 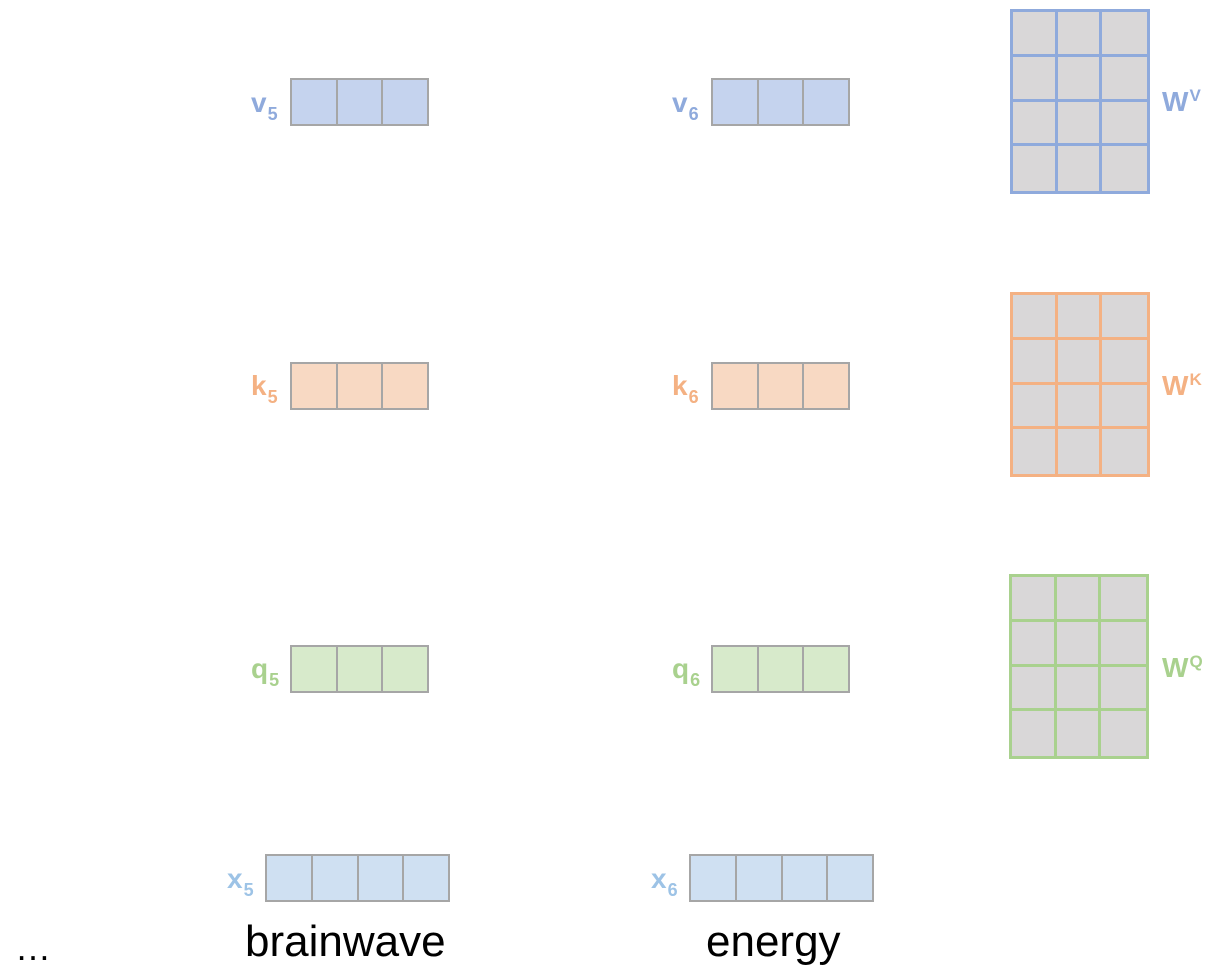 I want to click on v5-label-sub: 5, so click(x=272, y=114).